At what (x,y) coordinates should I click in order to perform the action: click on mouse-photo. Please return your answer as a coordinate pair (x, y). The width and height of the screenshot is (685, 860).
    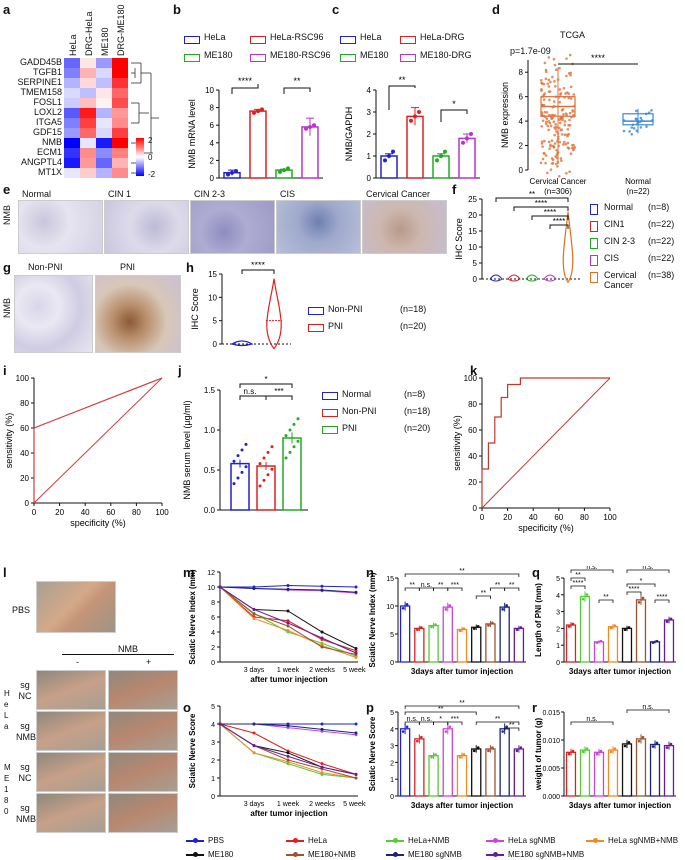
    Looking at the image, I should click on (71, 731).